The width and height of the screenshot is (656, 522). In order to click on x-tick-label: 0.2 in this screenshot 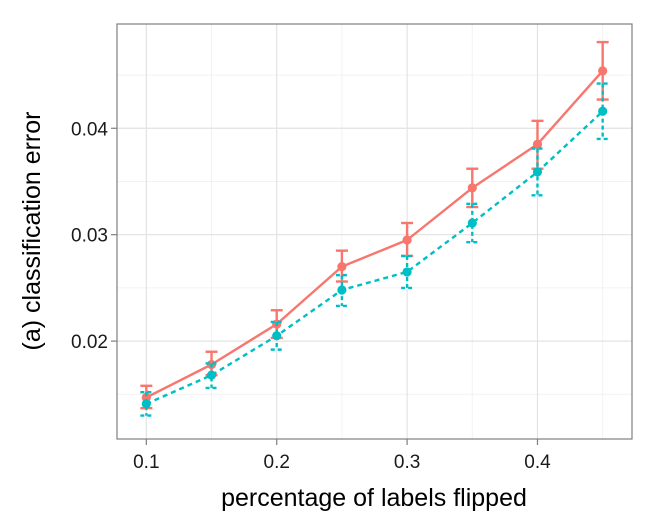, I will do `click(277, 462)`.